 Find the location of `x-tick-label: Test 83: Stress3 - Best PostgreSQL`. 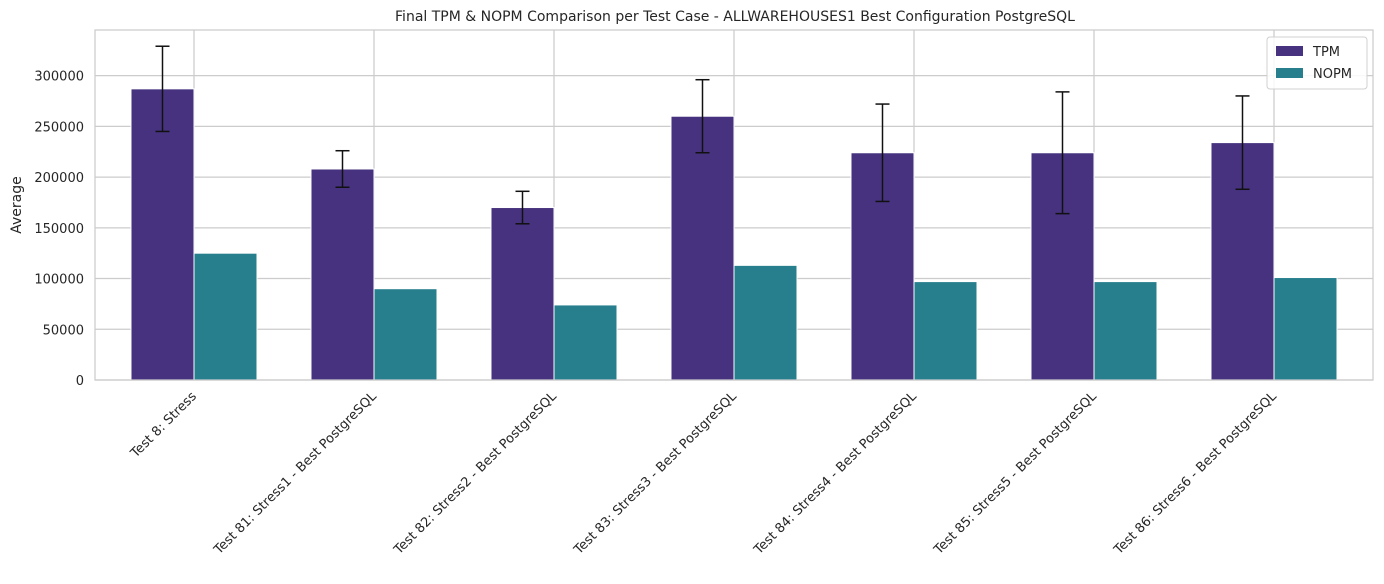

x-tick-label: Test 83: Stress3 - Best PostgreSQL is located at coordinates (656, 474).